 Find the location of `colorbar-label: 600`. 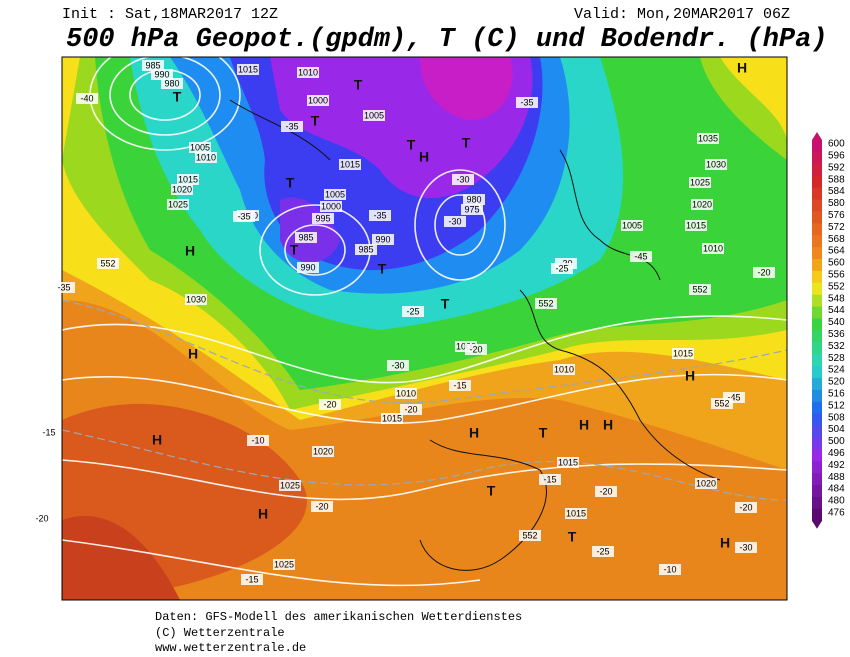

colorbar-label: 600 is located at coordinates (836, 144).